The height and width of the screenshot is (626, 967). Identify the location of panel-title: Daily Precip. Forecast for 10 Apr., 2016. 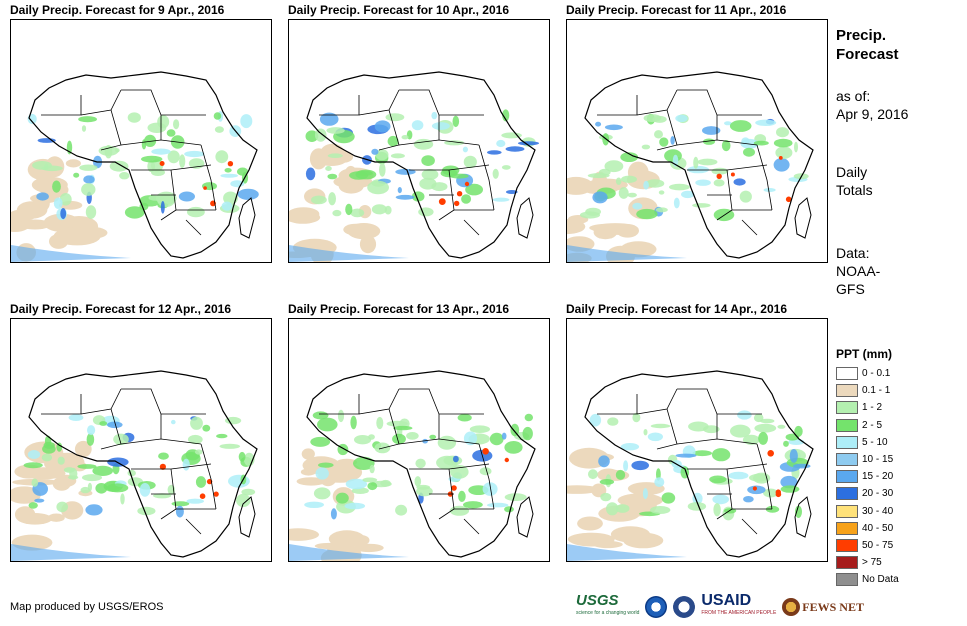
(398, 10).